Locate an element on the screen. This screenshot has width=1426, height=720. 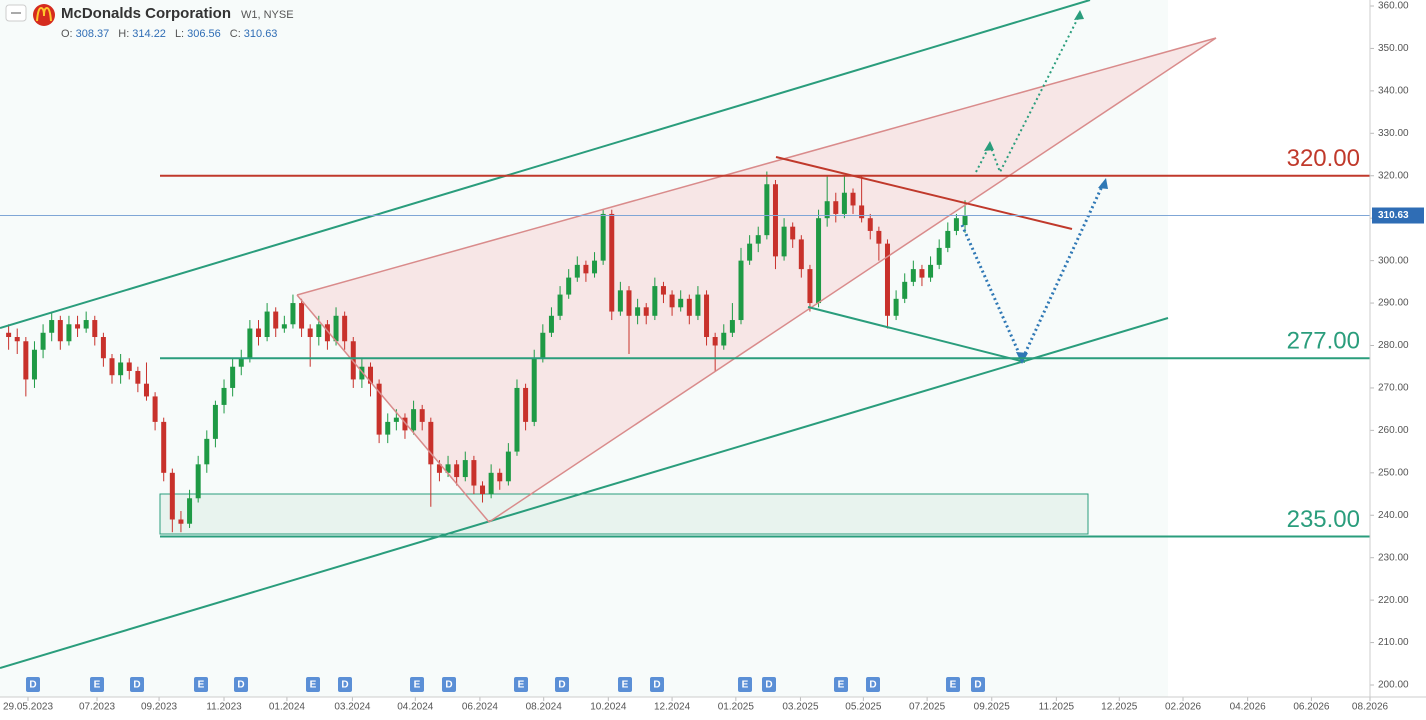
x-tick-label: 09.2023 is located at coordinates (159, 707).